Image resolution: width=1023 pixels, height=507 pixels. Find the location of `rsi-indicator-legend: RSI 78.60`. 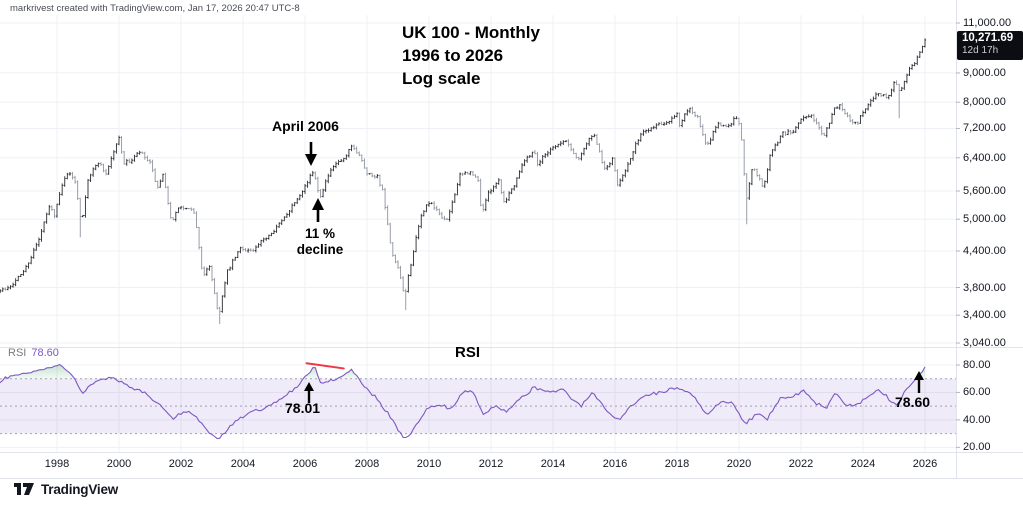

rsi-indicator-legend: RSI 78.60 is located at coordinates (33, 353).